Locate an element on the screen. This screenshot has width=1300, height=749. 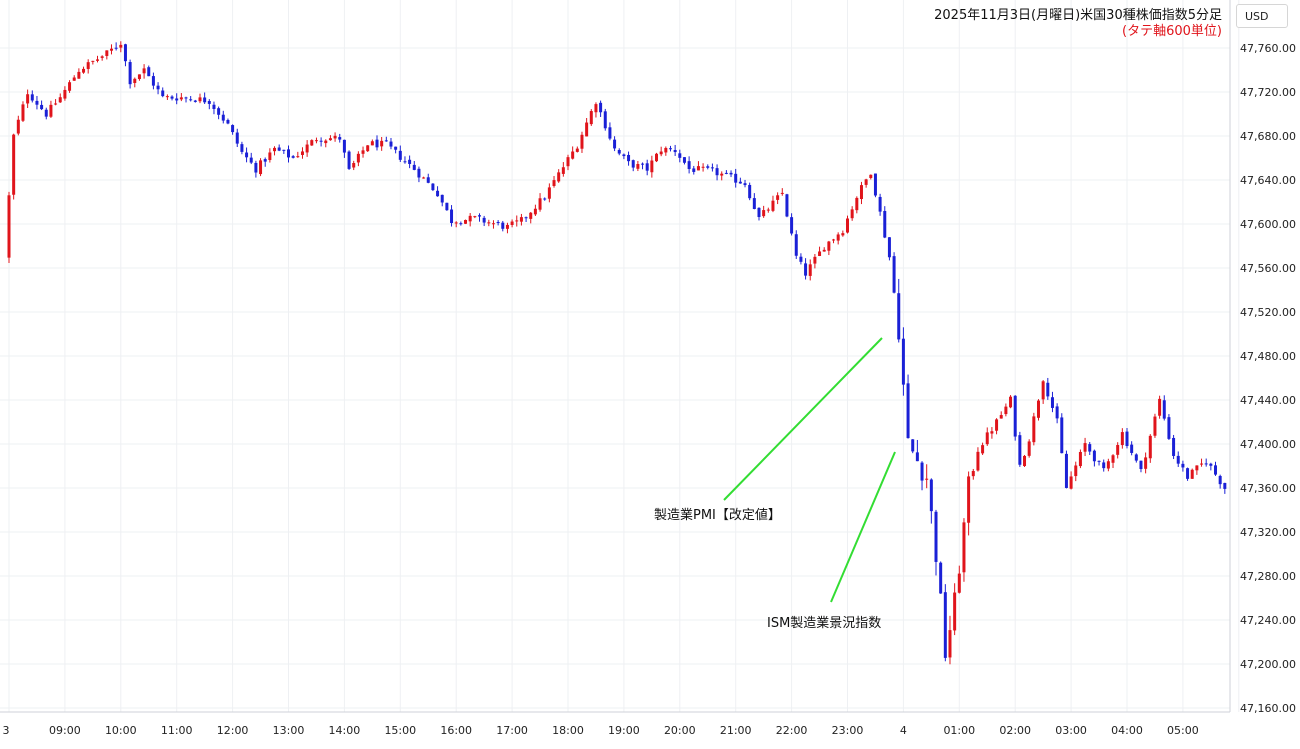
chart-subtitle: (タテ軸600単位) is located at coordinates (1172, 31).